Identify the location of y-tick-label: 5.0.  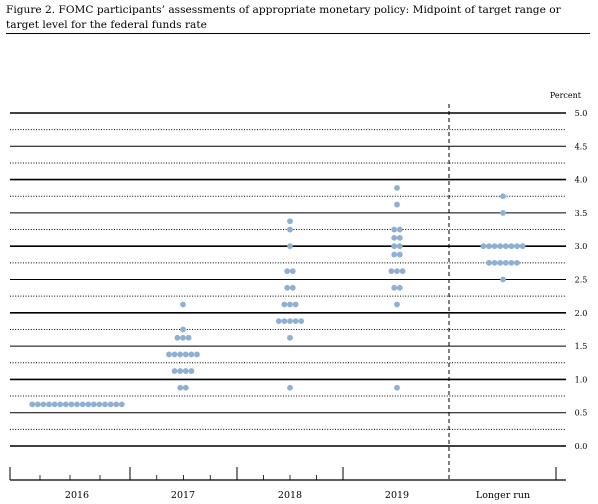
(581, 113).